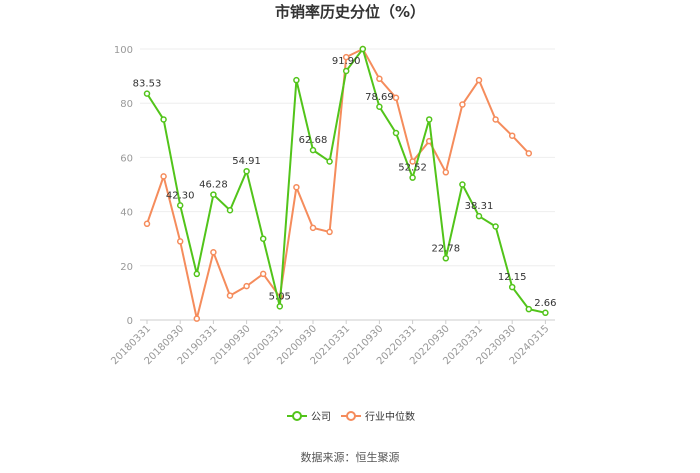 The width and height of the screenshot is (700, 473). What do you see at coordinates (180, 195) in the screenshot?
I see `data-label: 42.30` at bounding box center [180, 195].